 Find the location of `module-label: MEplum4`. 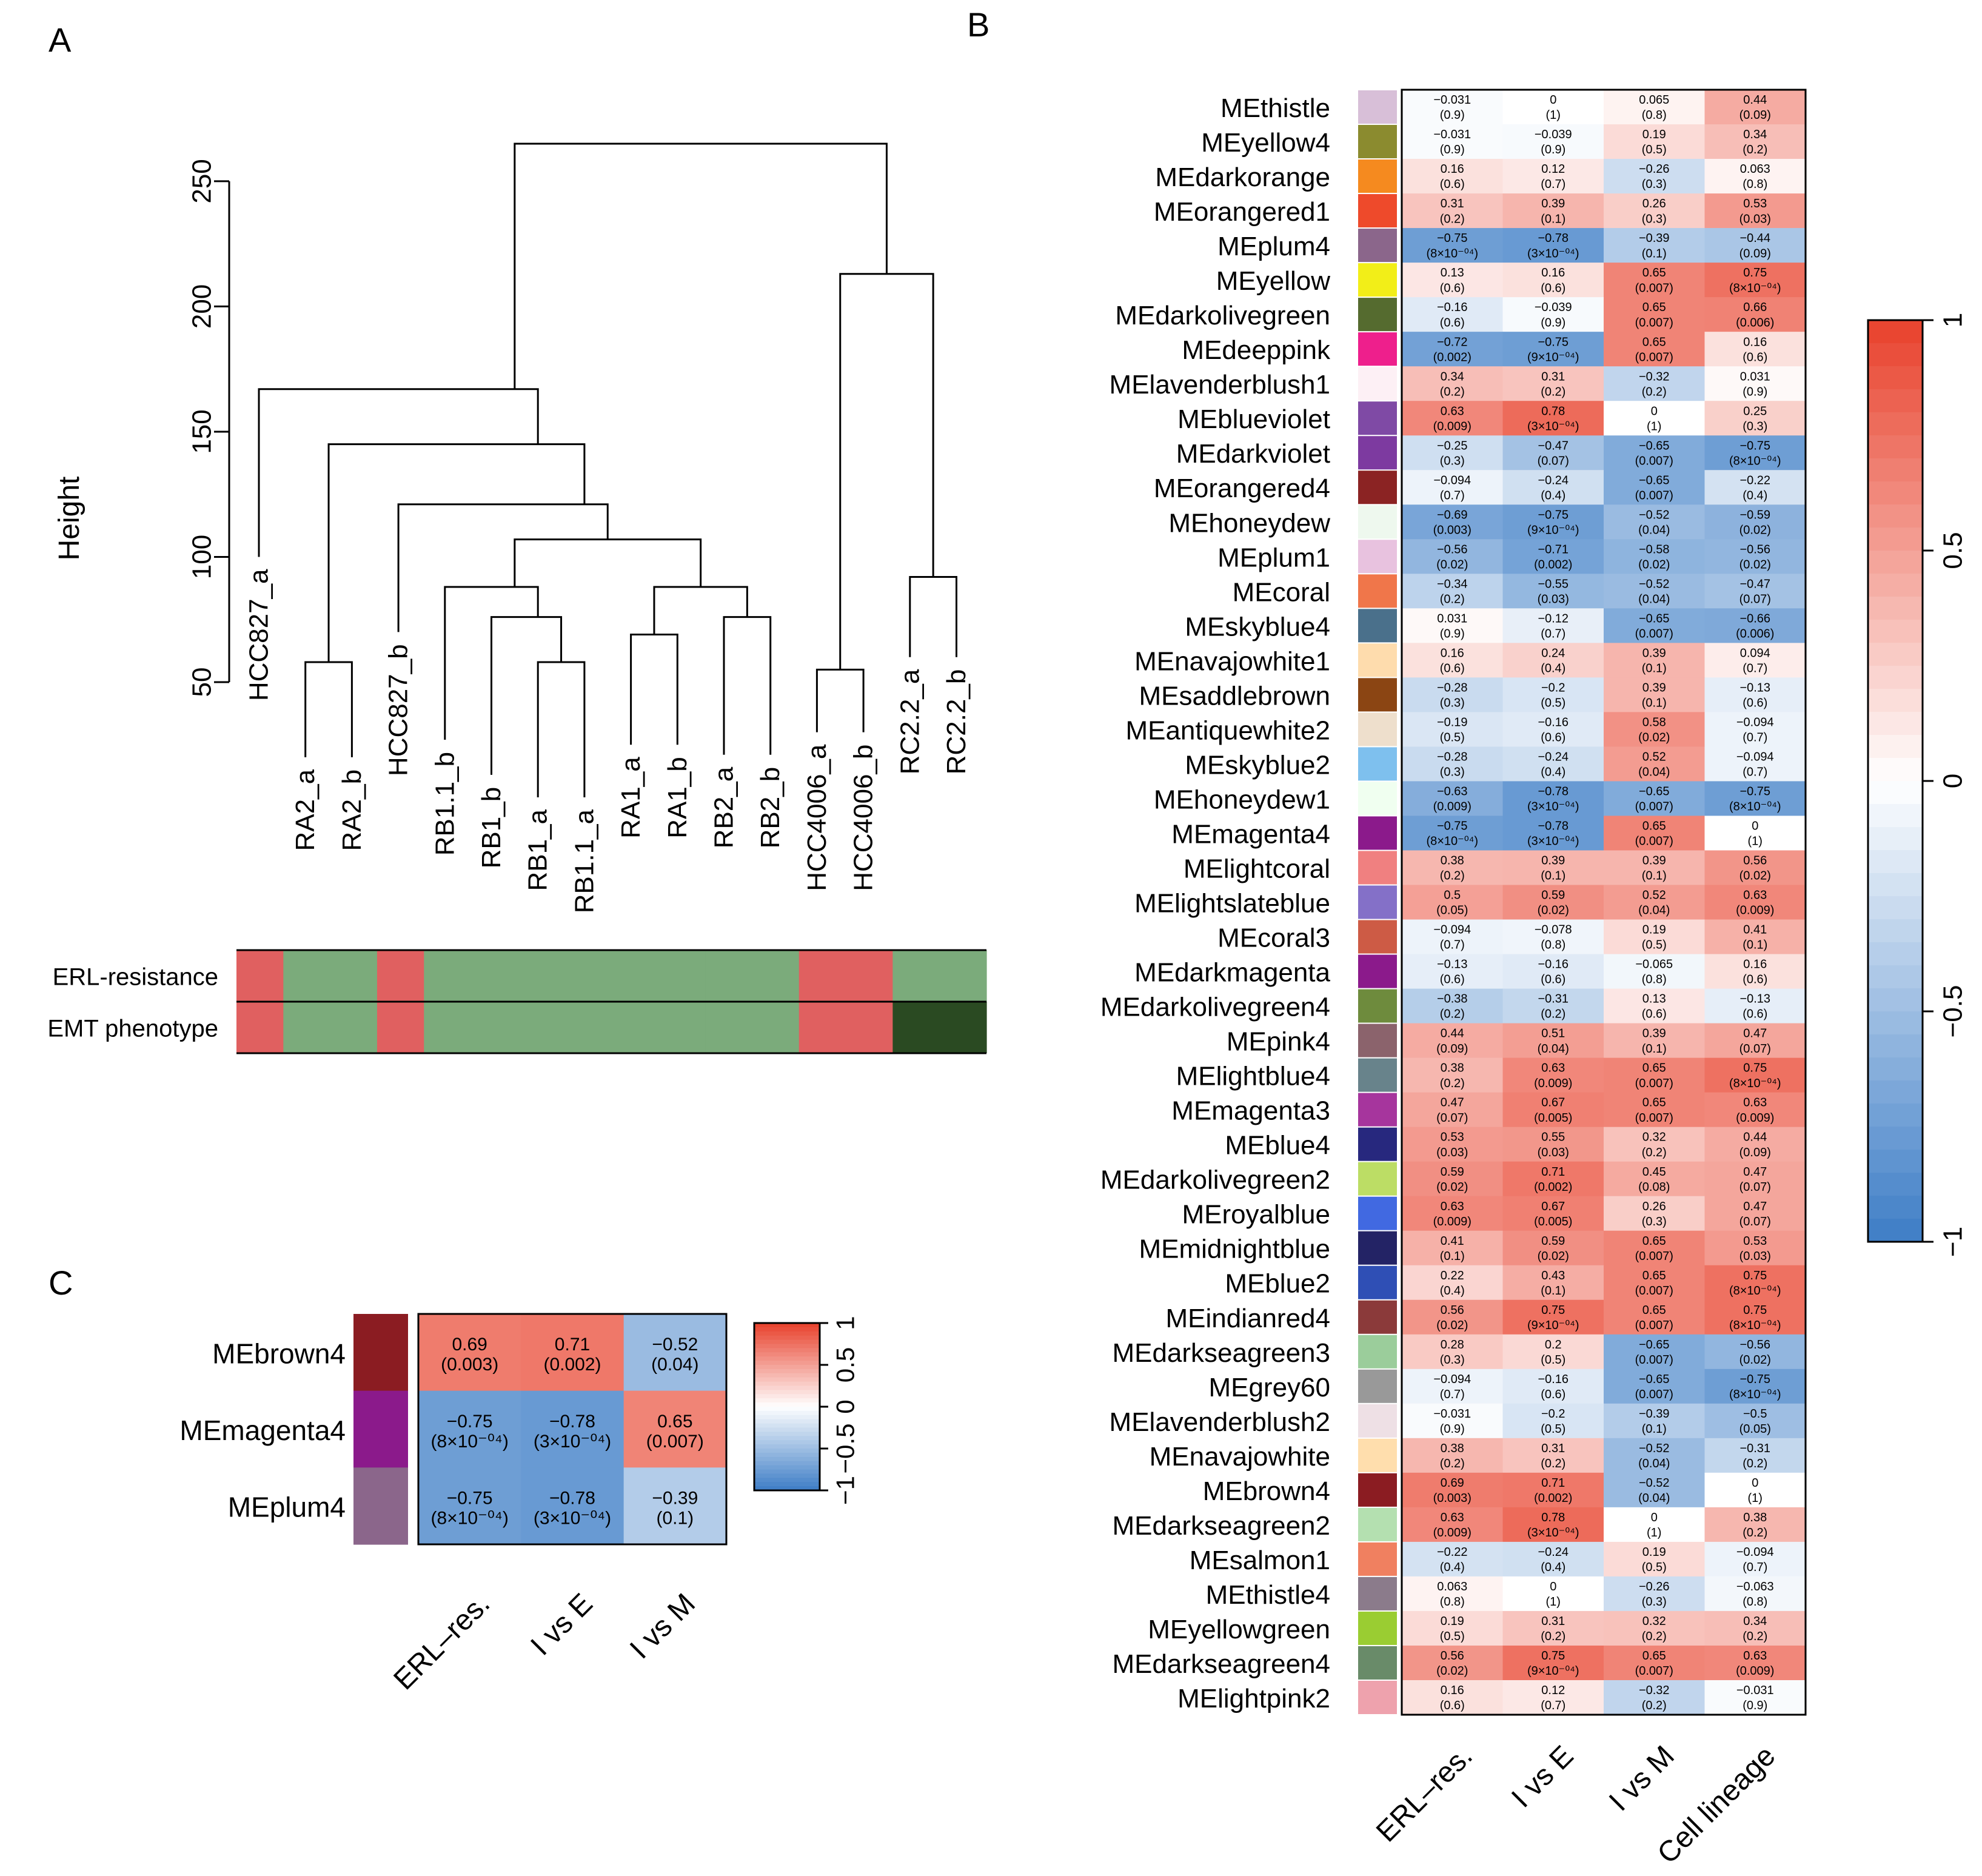

module-label: MEplum4 is located at coordinates (287, 1507).